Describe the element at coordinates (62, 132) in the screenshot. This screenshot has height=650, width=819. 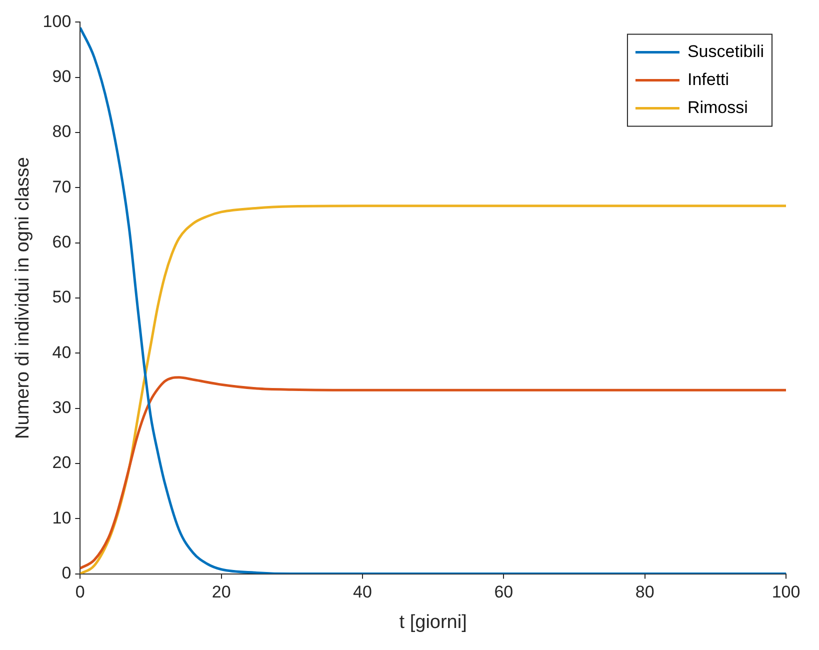
I see `y-tick-label: 80` at that location.